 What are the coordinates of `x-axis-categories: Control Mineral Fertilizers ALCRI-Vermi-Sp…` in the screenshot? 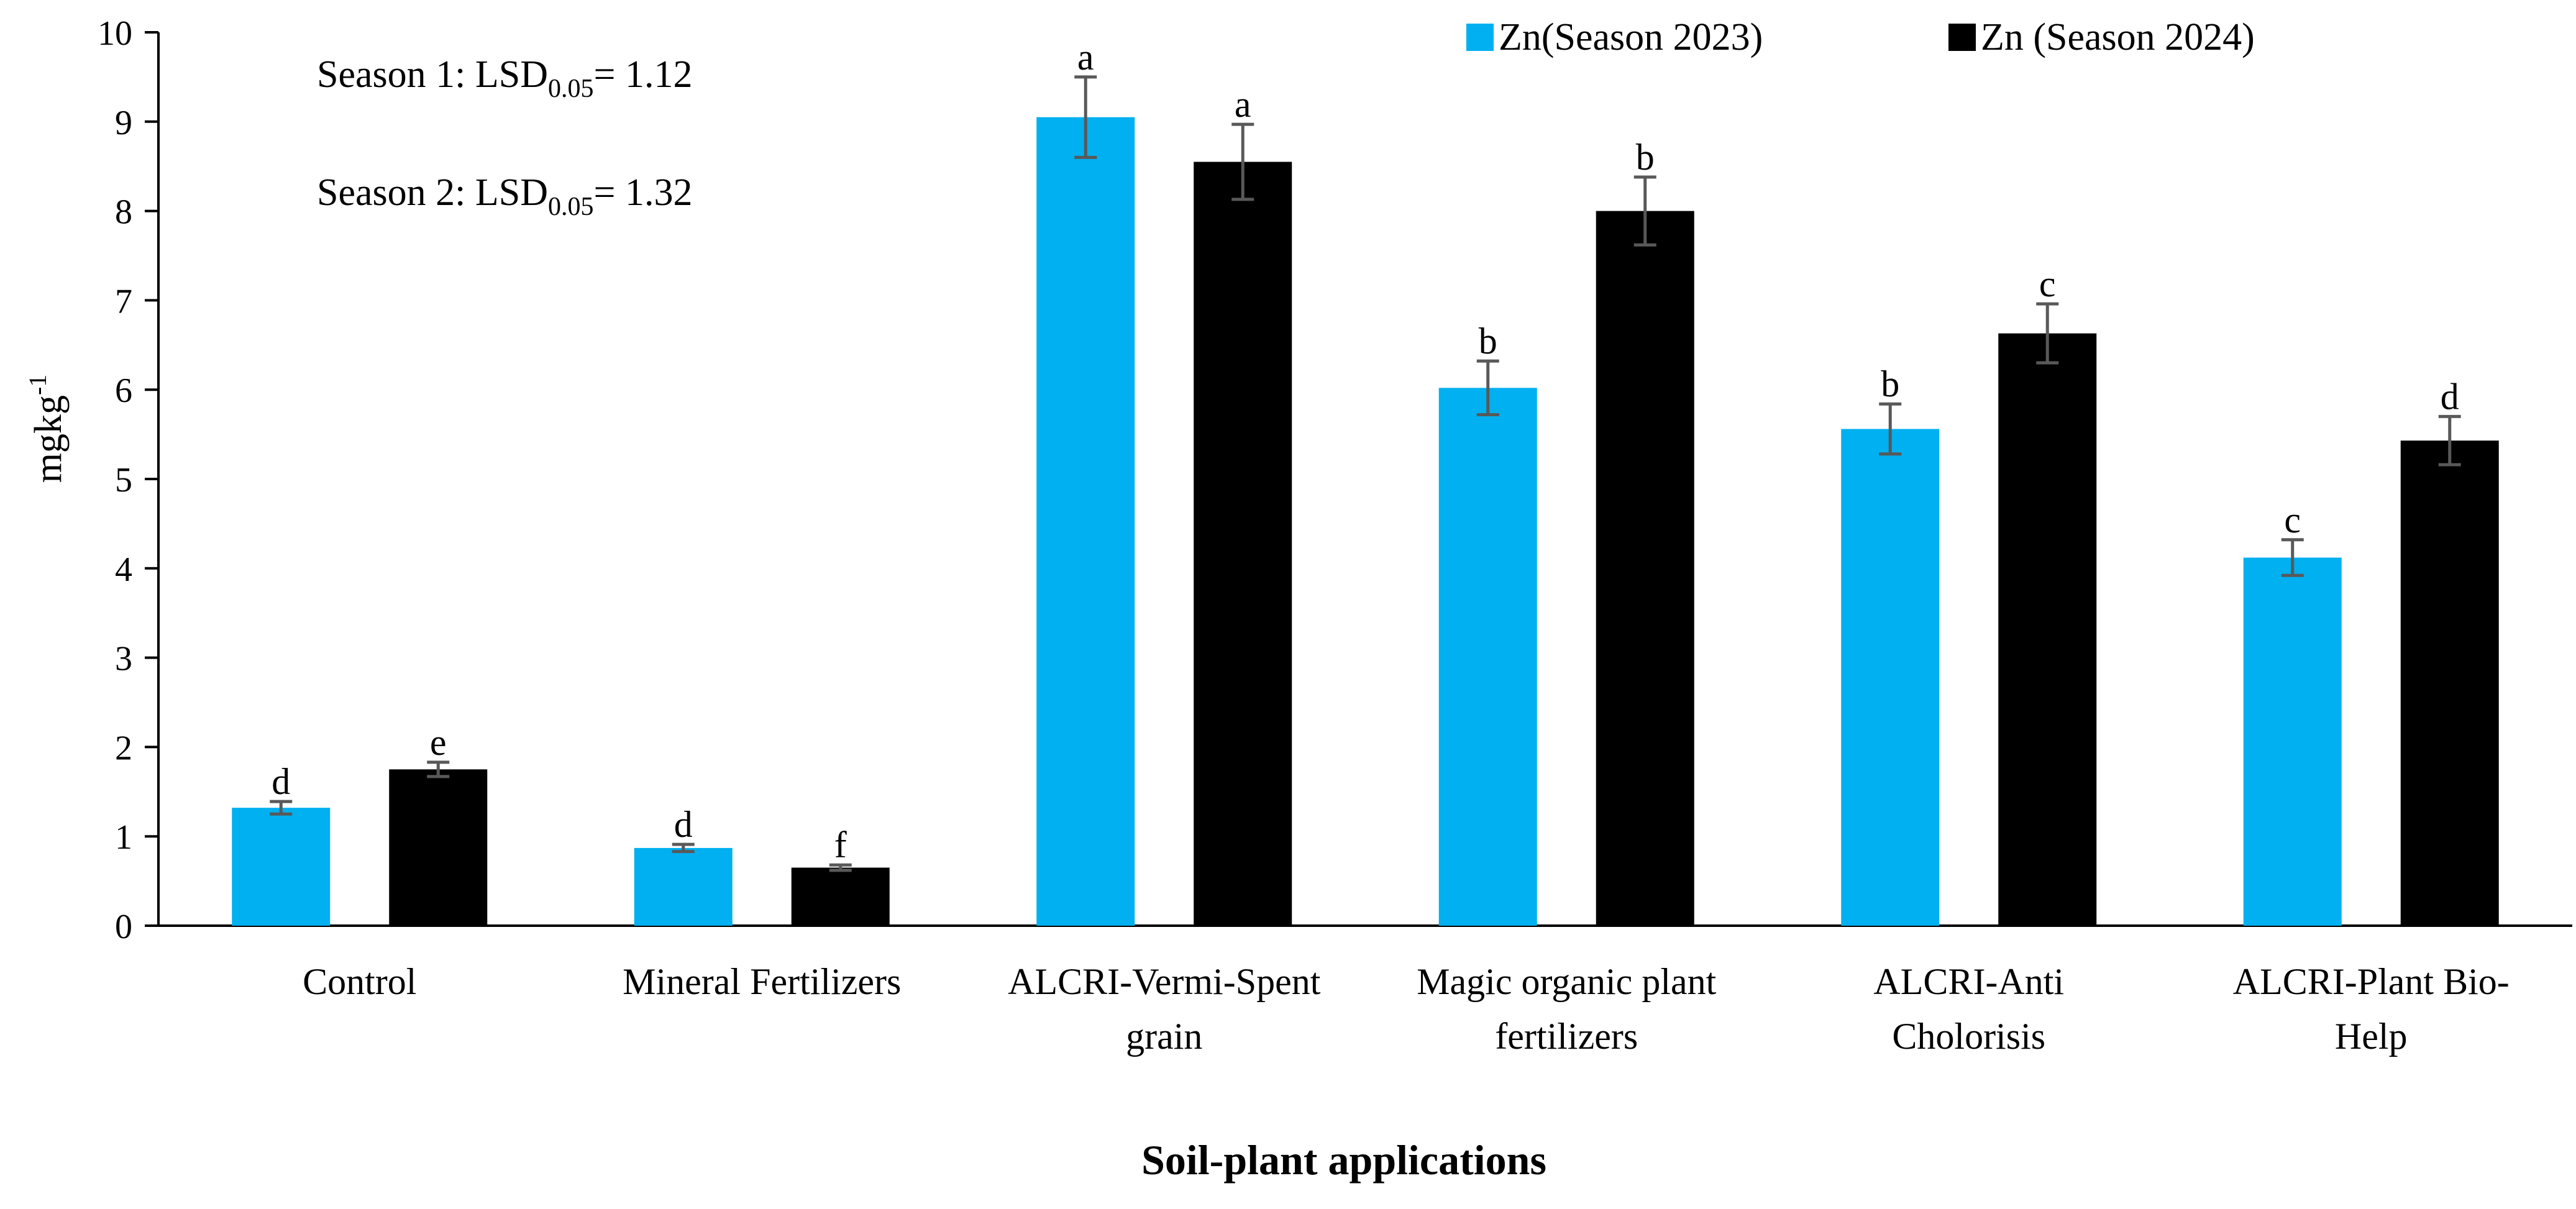 It's located at (1406, 1009).